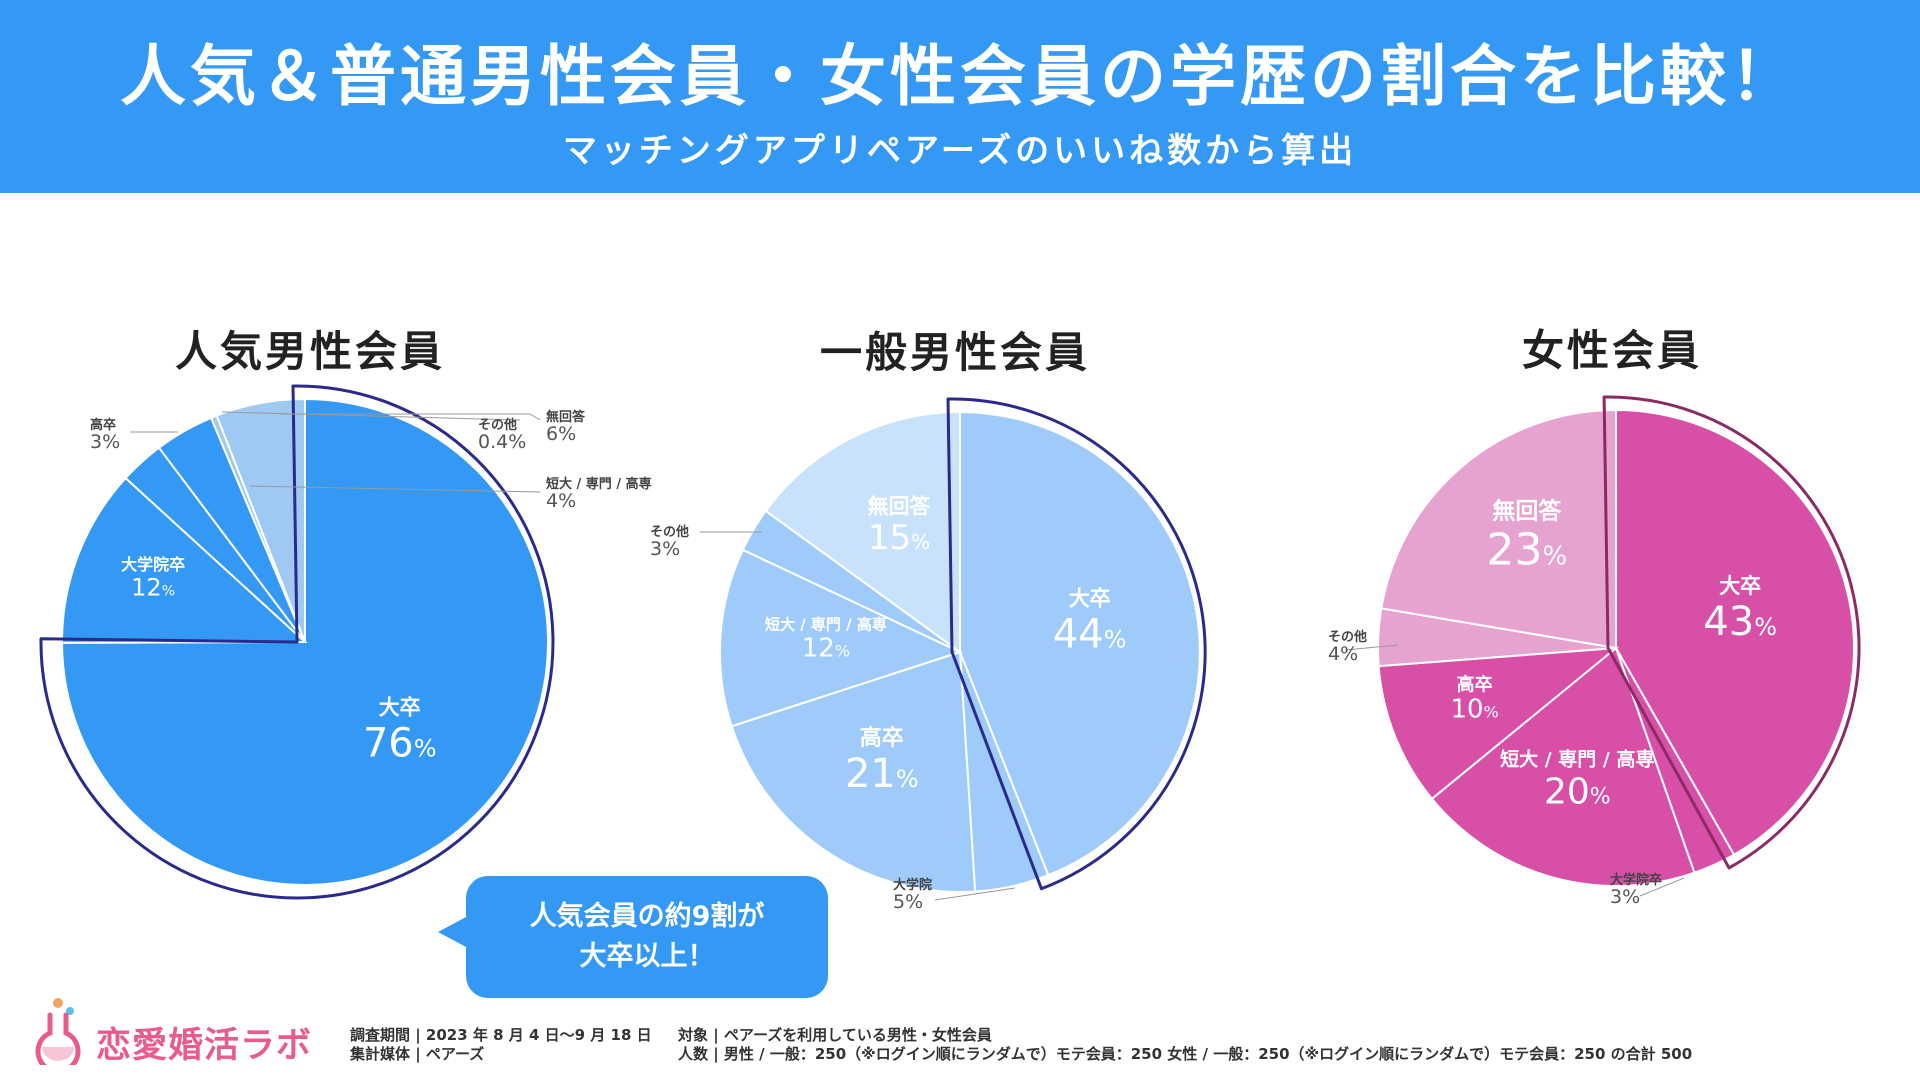 The width and height of the screenshot is (1920, 1080). I want to click on brand-name: 恋愛婚活ラボ, so click(204, 1046).